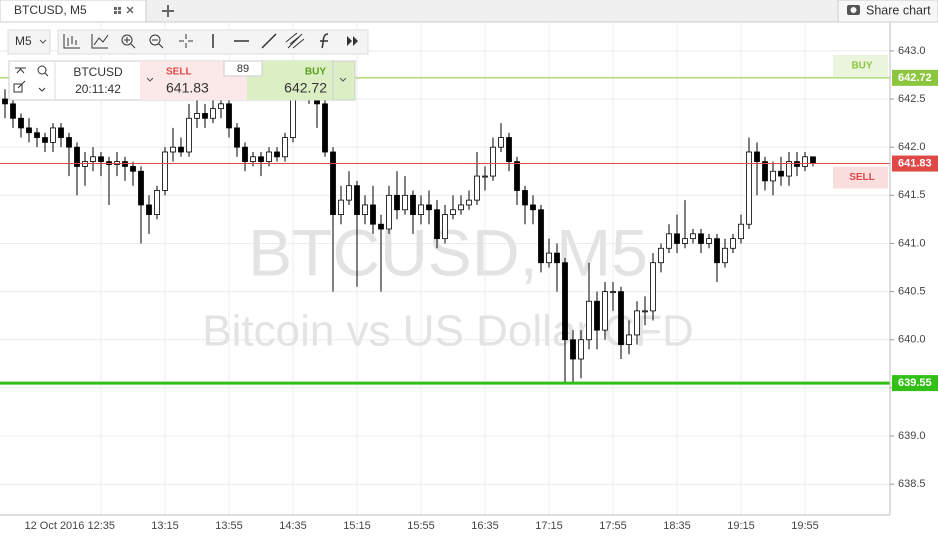 This screenshot has width=938, height=542. What do you see at coordinates (887, 11) in the screenshot?
I see `share-button` at bounding box center [887, 11].